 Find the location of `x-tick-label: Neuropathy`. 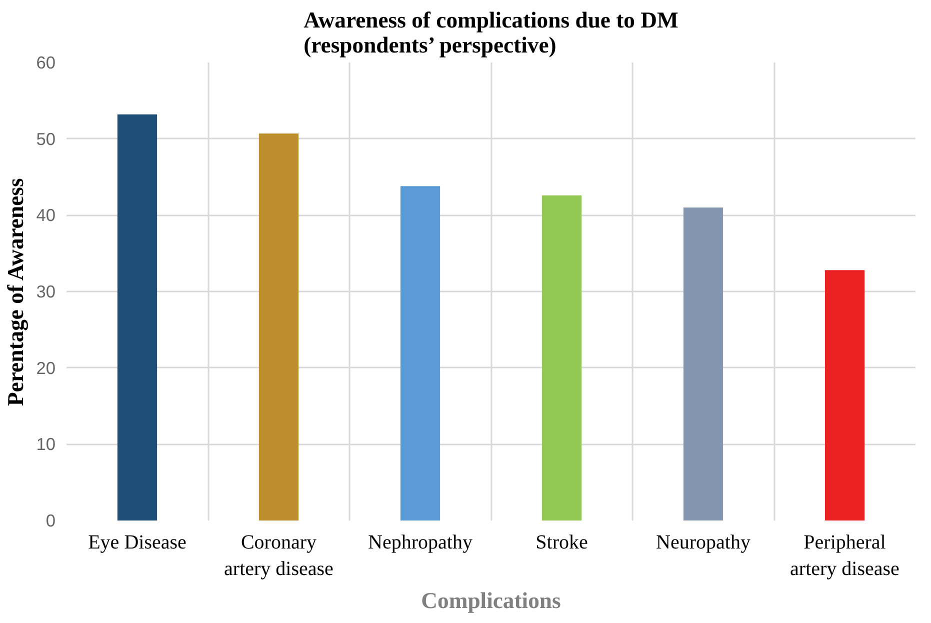

x-tick-label: Neuropathy is located at coordinates (703, 543).